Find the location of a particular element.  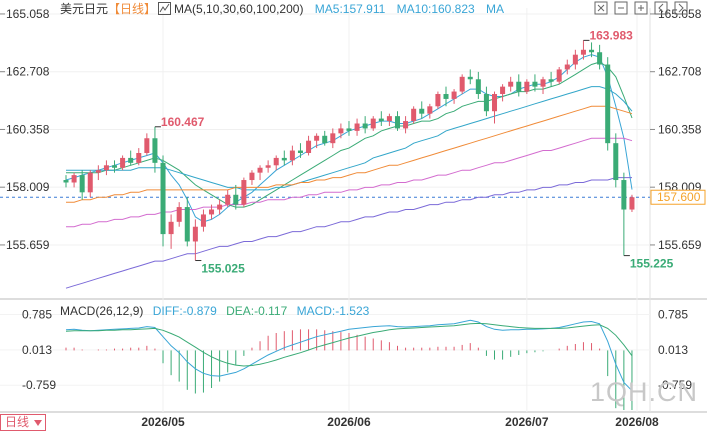

zoom-in-icon is located at coordinates (641, 8).